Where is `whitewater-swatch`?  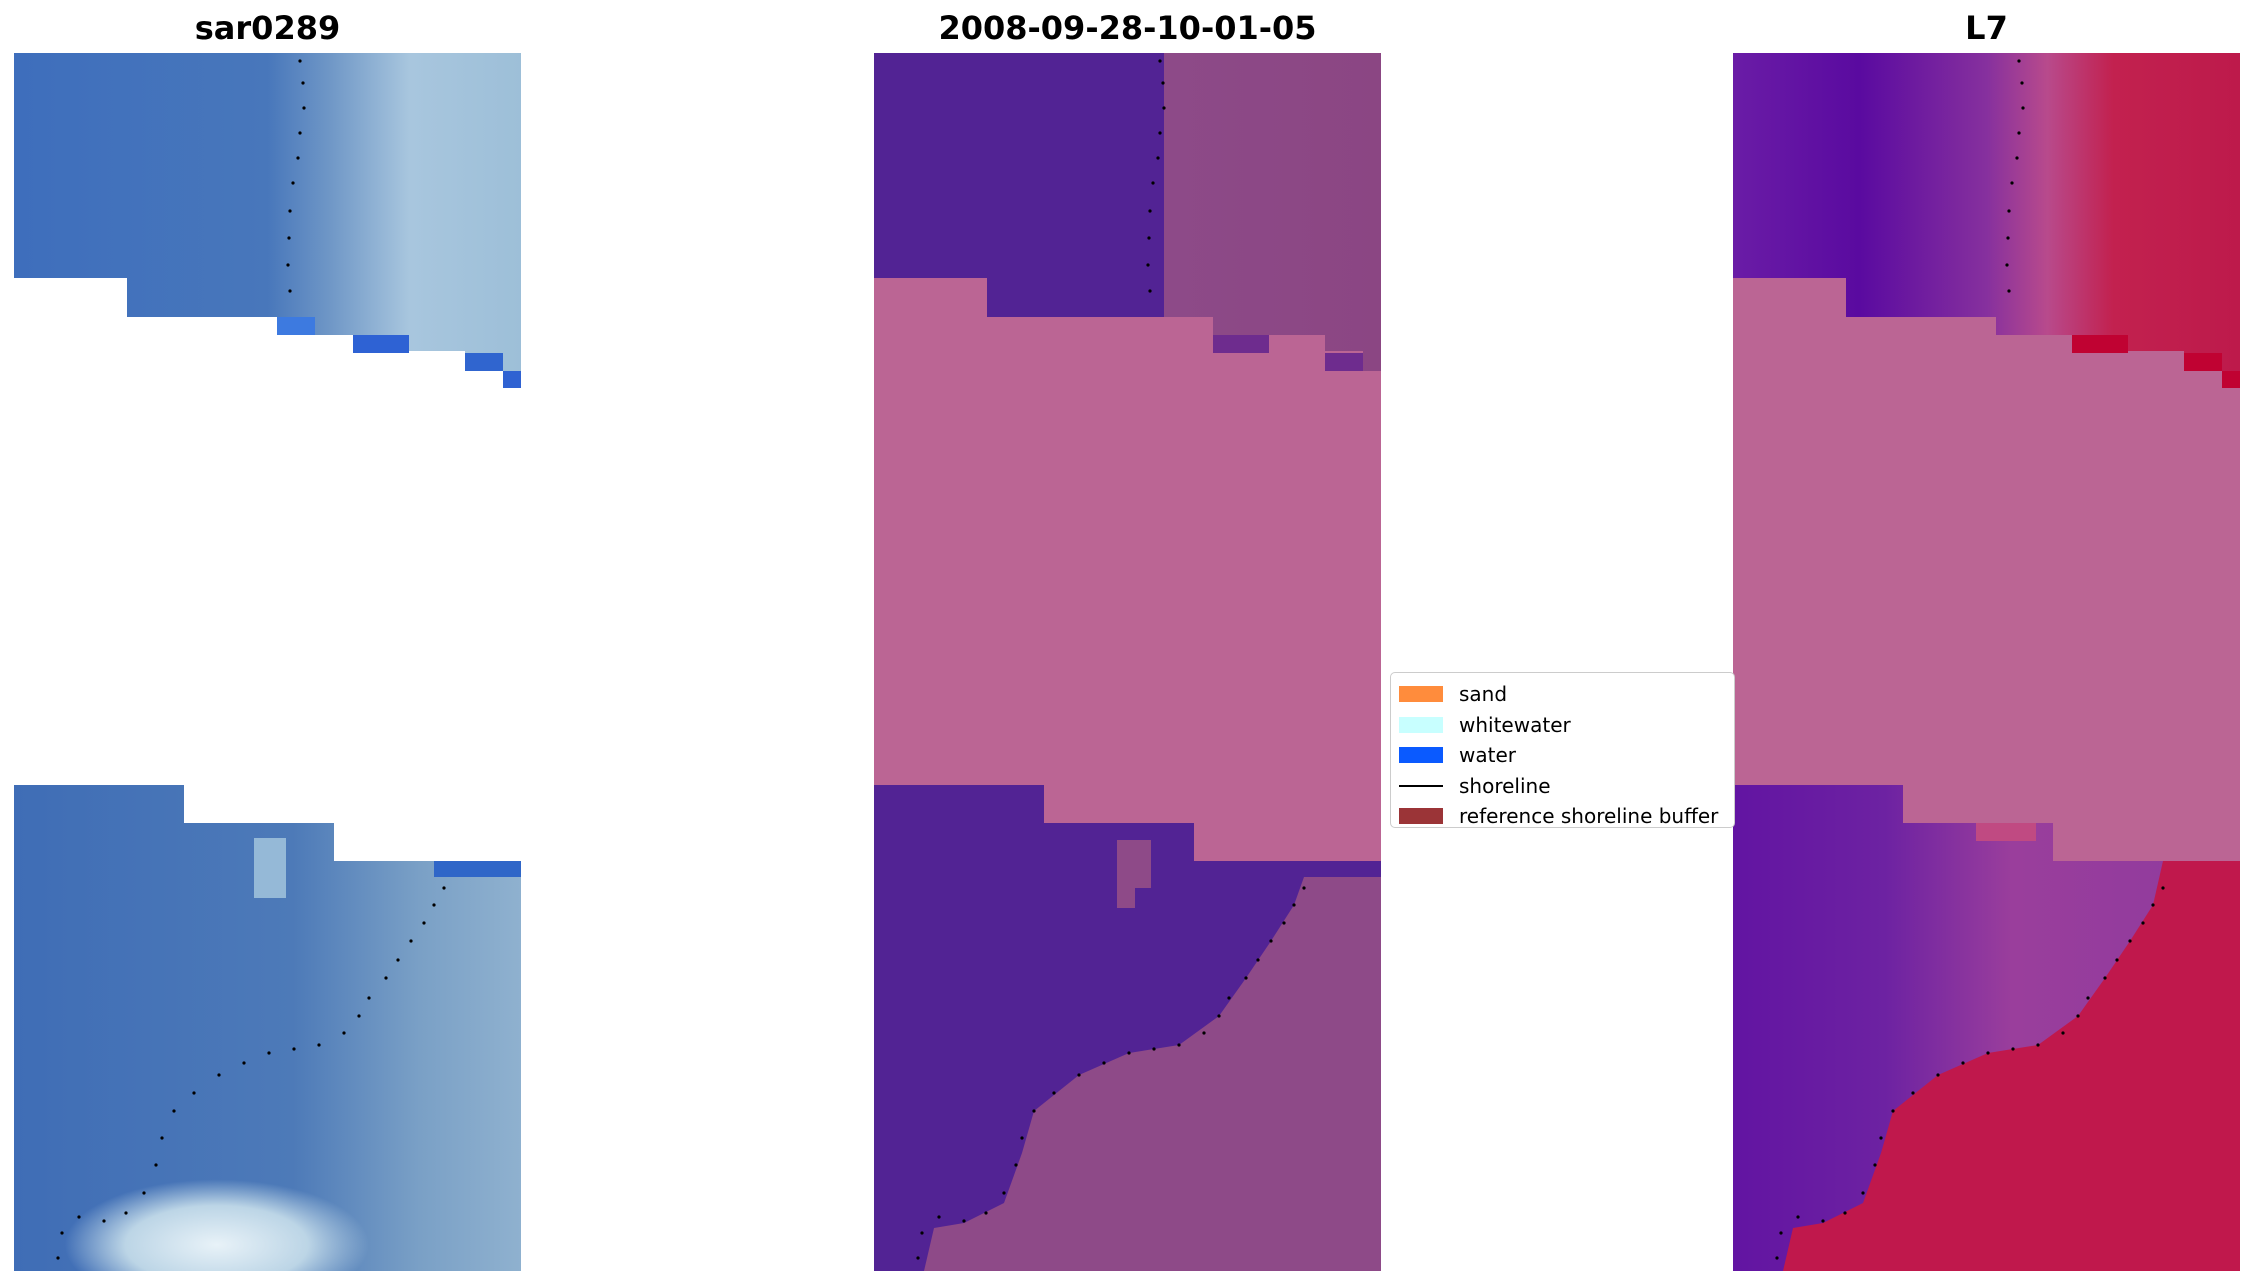
whitewater-swatch is located at coordinates (1421, 724).